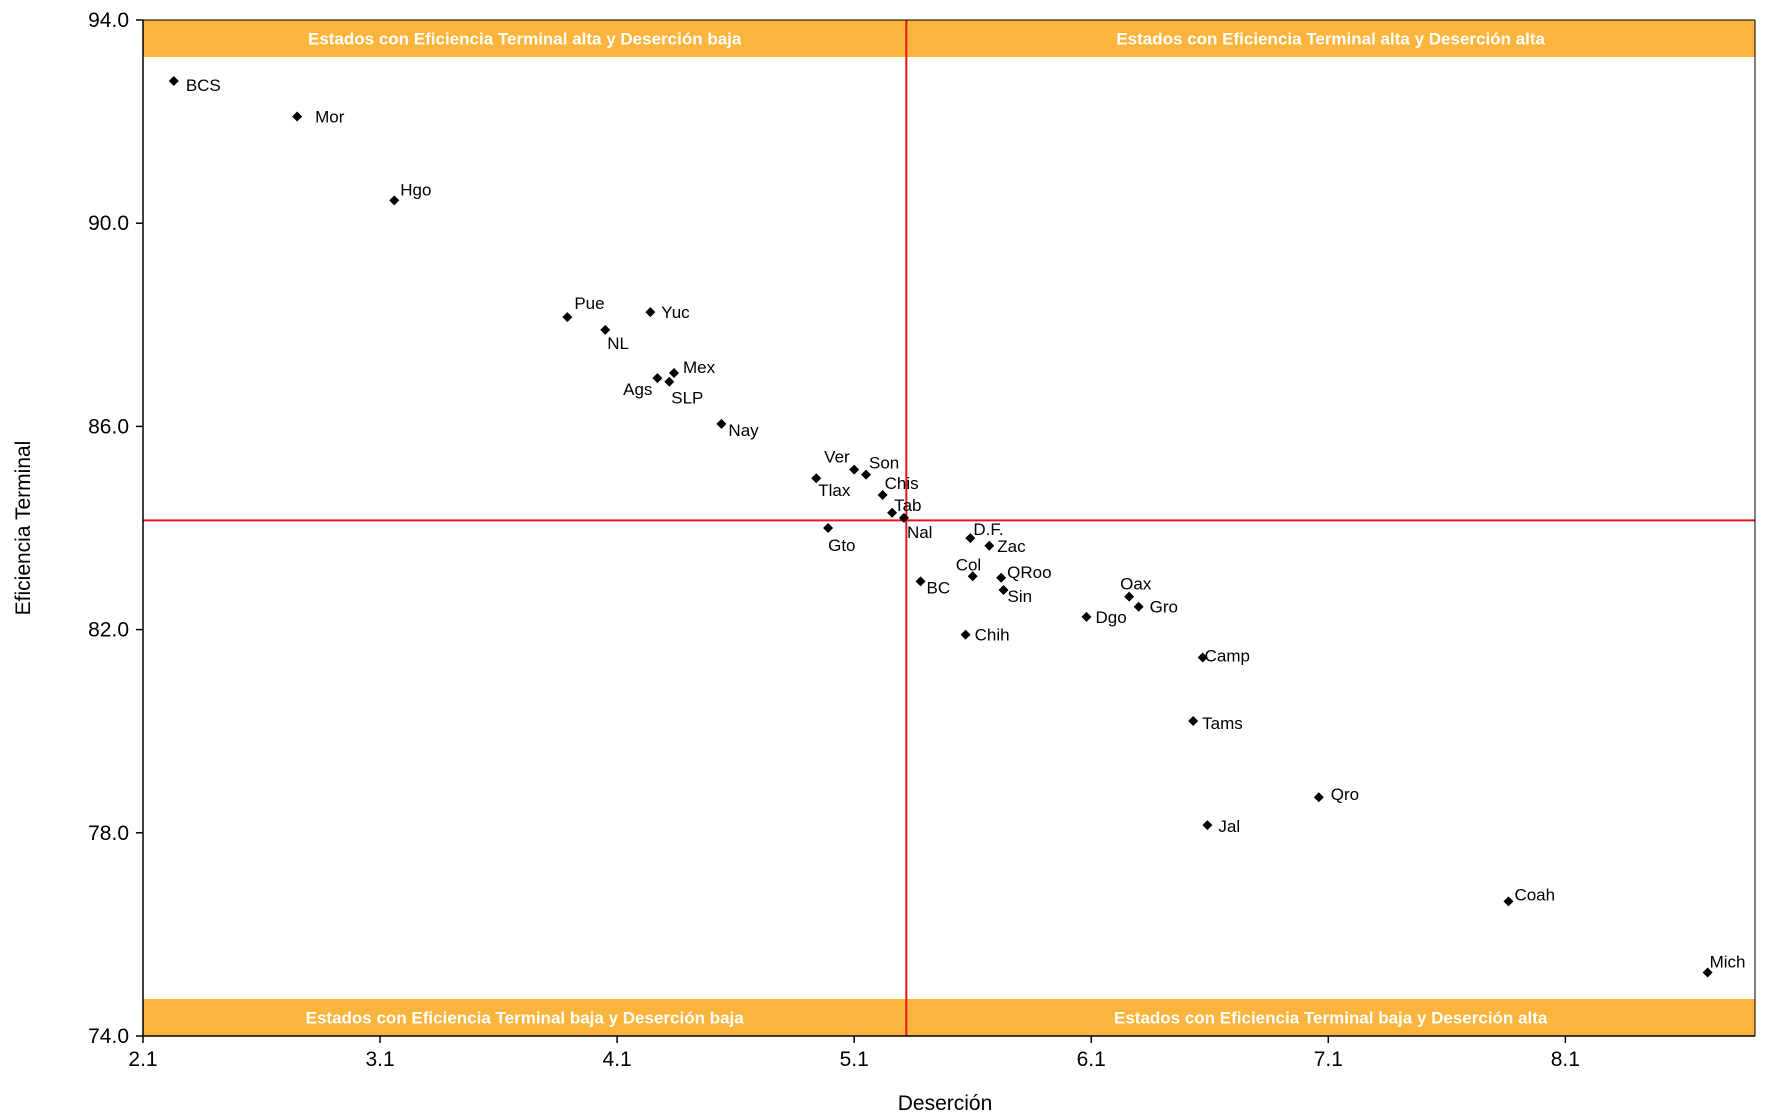 The height and width of the screenshot is (1116, 1765). What do you see at coordinates (970, 538) in the screenshot?
I see `data-point-df` at bounding box center [970, 538].